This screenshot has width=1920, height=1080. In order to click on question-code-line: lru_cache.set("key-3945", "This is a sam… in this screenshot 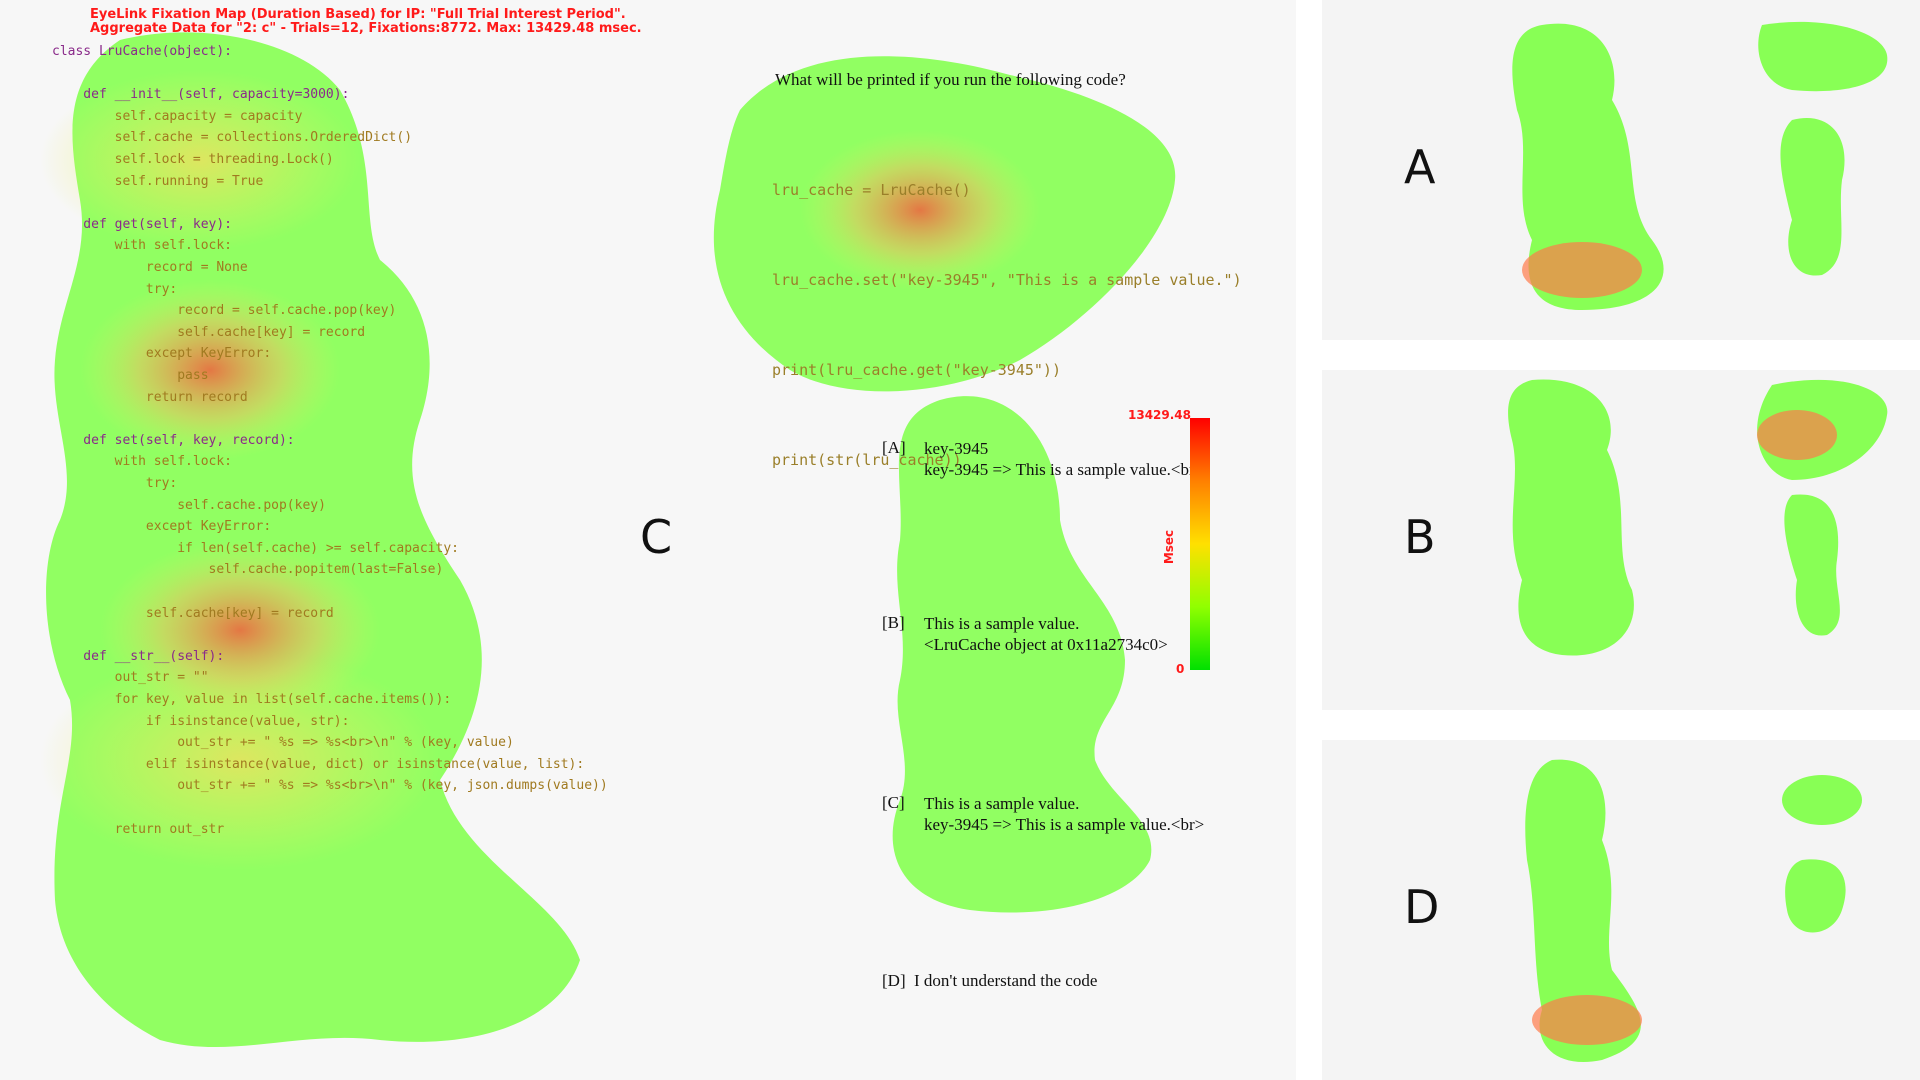, I will do `click(1007, 280)`.